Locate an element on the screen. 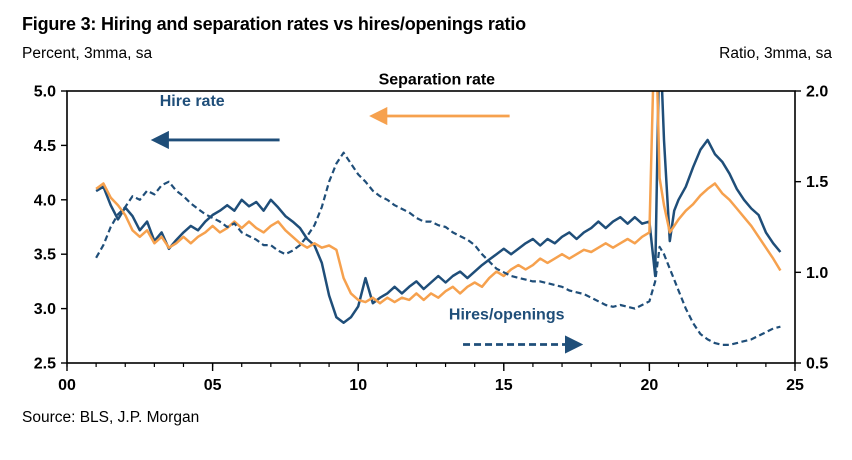 This screenshot has height=460, width=852. left-tick-label: 2.5 is located at coordinates (45, 364).